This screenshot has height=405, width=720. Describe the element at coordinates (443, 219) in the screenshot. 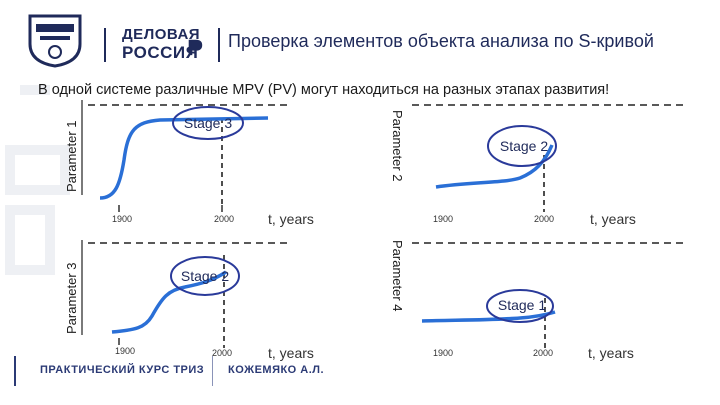

I see `tick-1900-p2: 1900` at that location.